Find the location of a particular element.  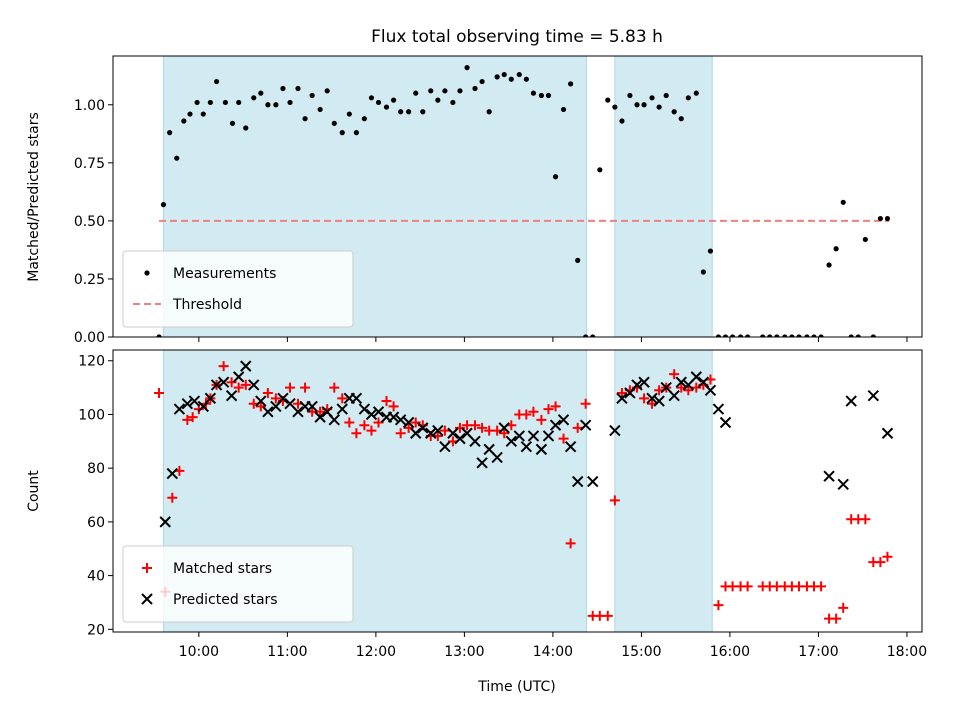

y-tick-label: 1.00 is located at coordinates (89, 106).